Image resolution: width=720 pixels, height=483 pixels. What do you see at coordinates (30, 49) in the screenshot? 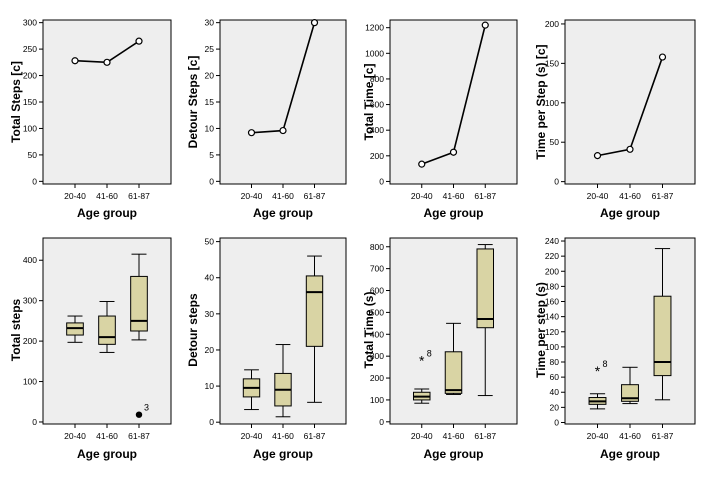
I see `y-tick-label: 250` at bounding box center [30, 49].